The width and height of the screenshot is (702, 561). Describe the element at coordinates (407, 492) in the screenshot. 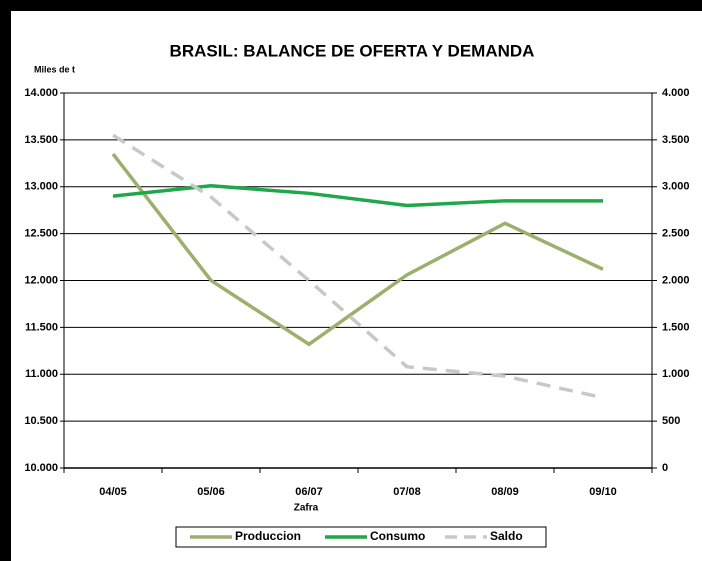

I see `x-tick-label: 07/08` at that location.